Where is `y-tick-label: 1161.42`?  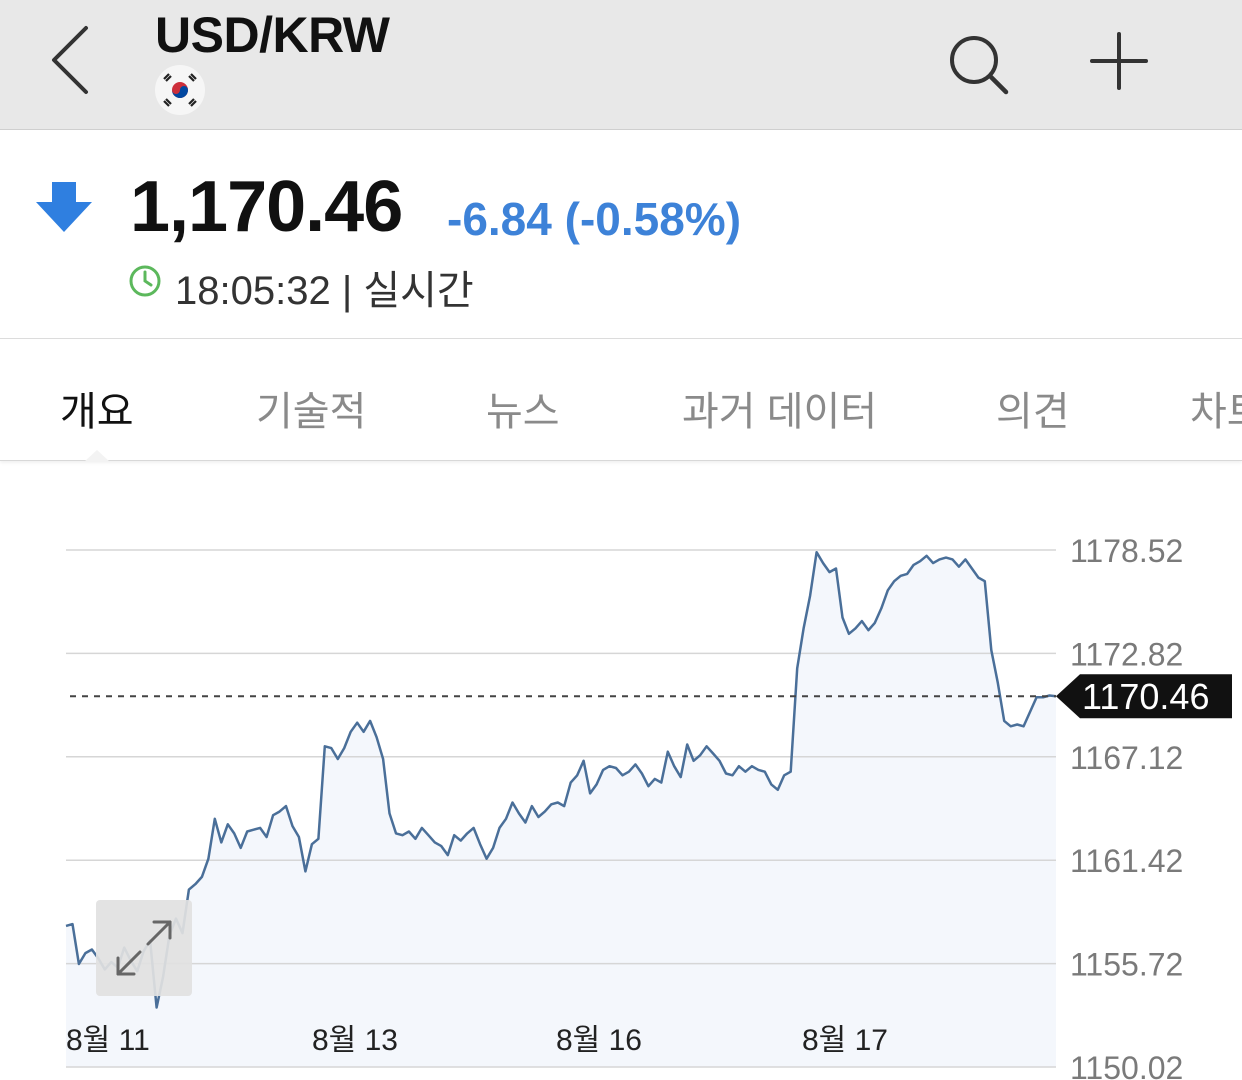 y-tick-label: 1161.42 is located at coordinates (1126, 861).